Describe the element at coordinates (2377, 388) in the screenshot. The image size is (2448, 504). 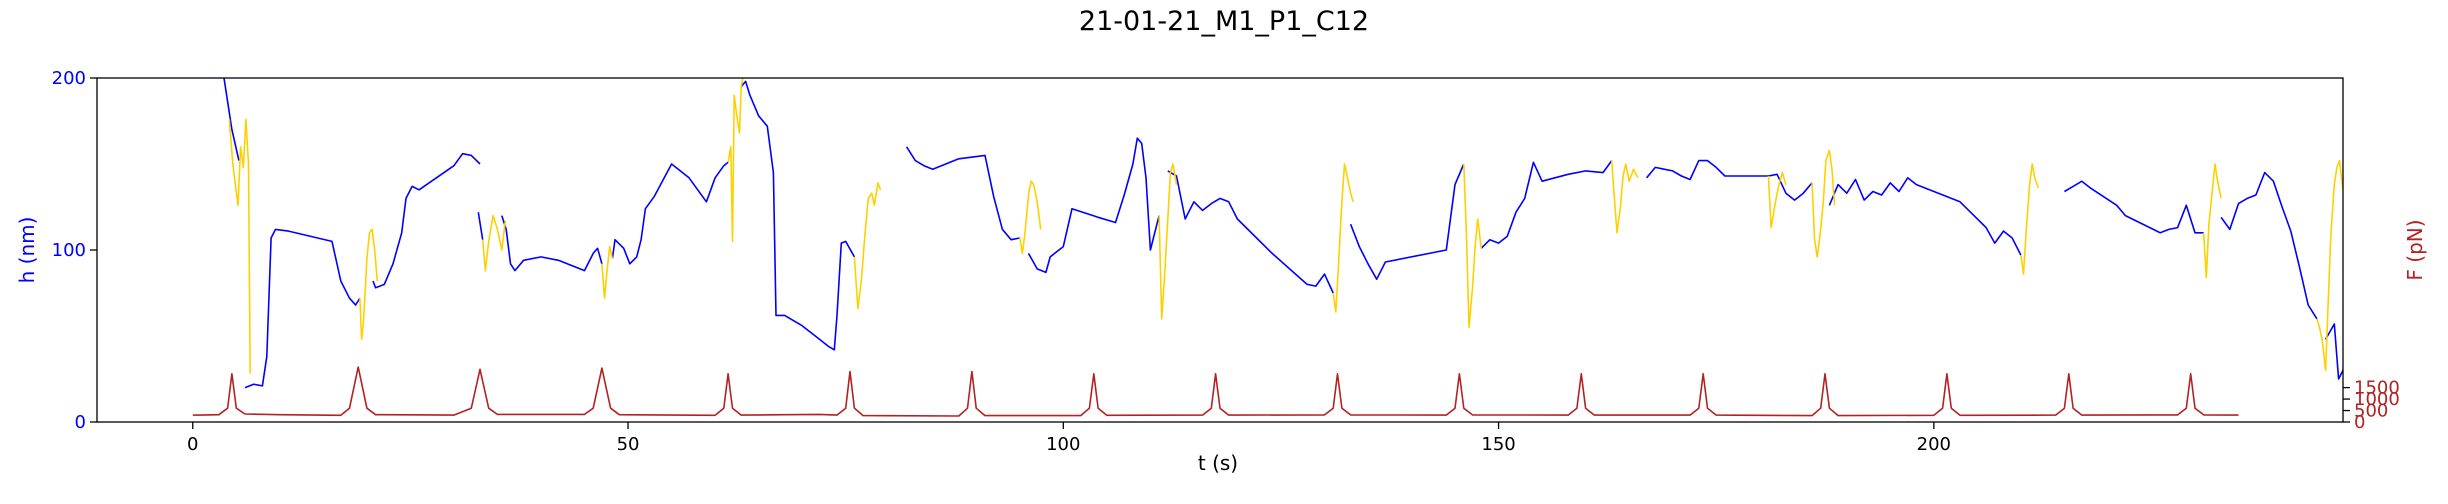
I see `y-right-tick-label: 1500` at that location.